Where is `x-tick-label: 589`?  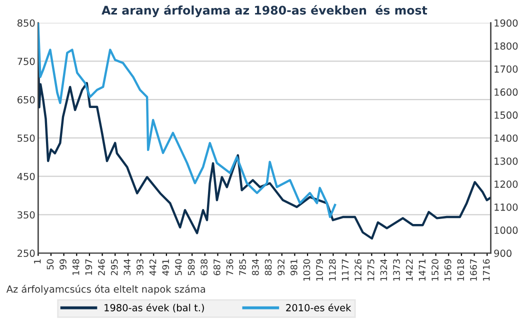
x-tick-label: 589 is located at coordinates (191, 267).